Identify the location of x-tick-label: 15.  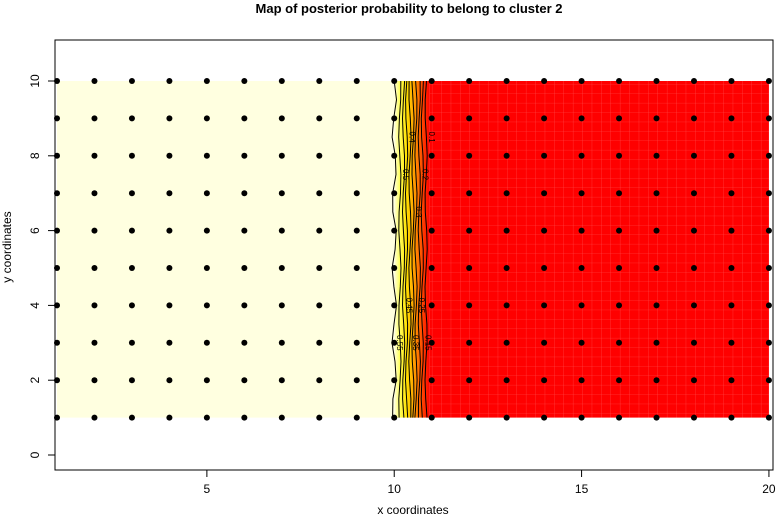
(582, 489).